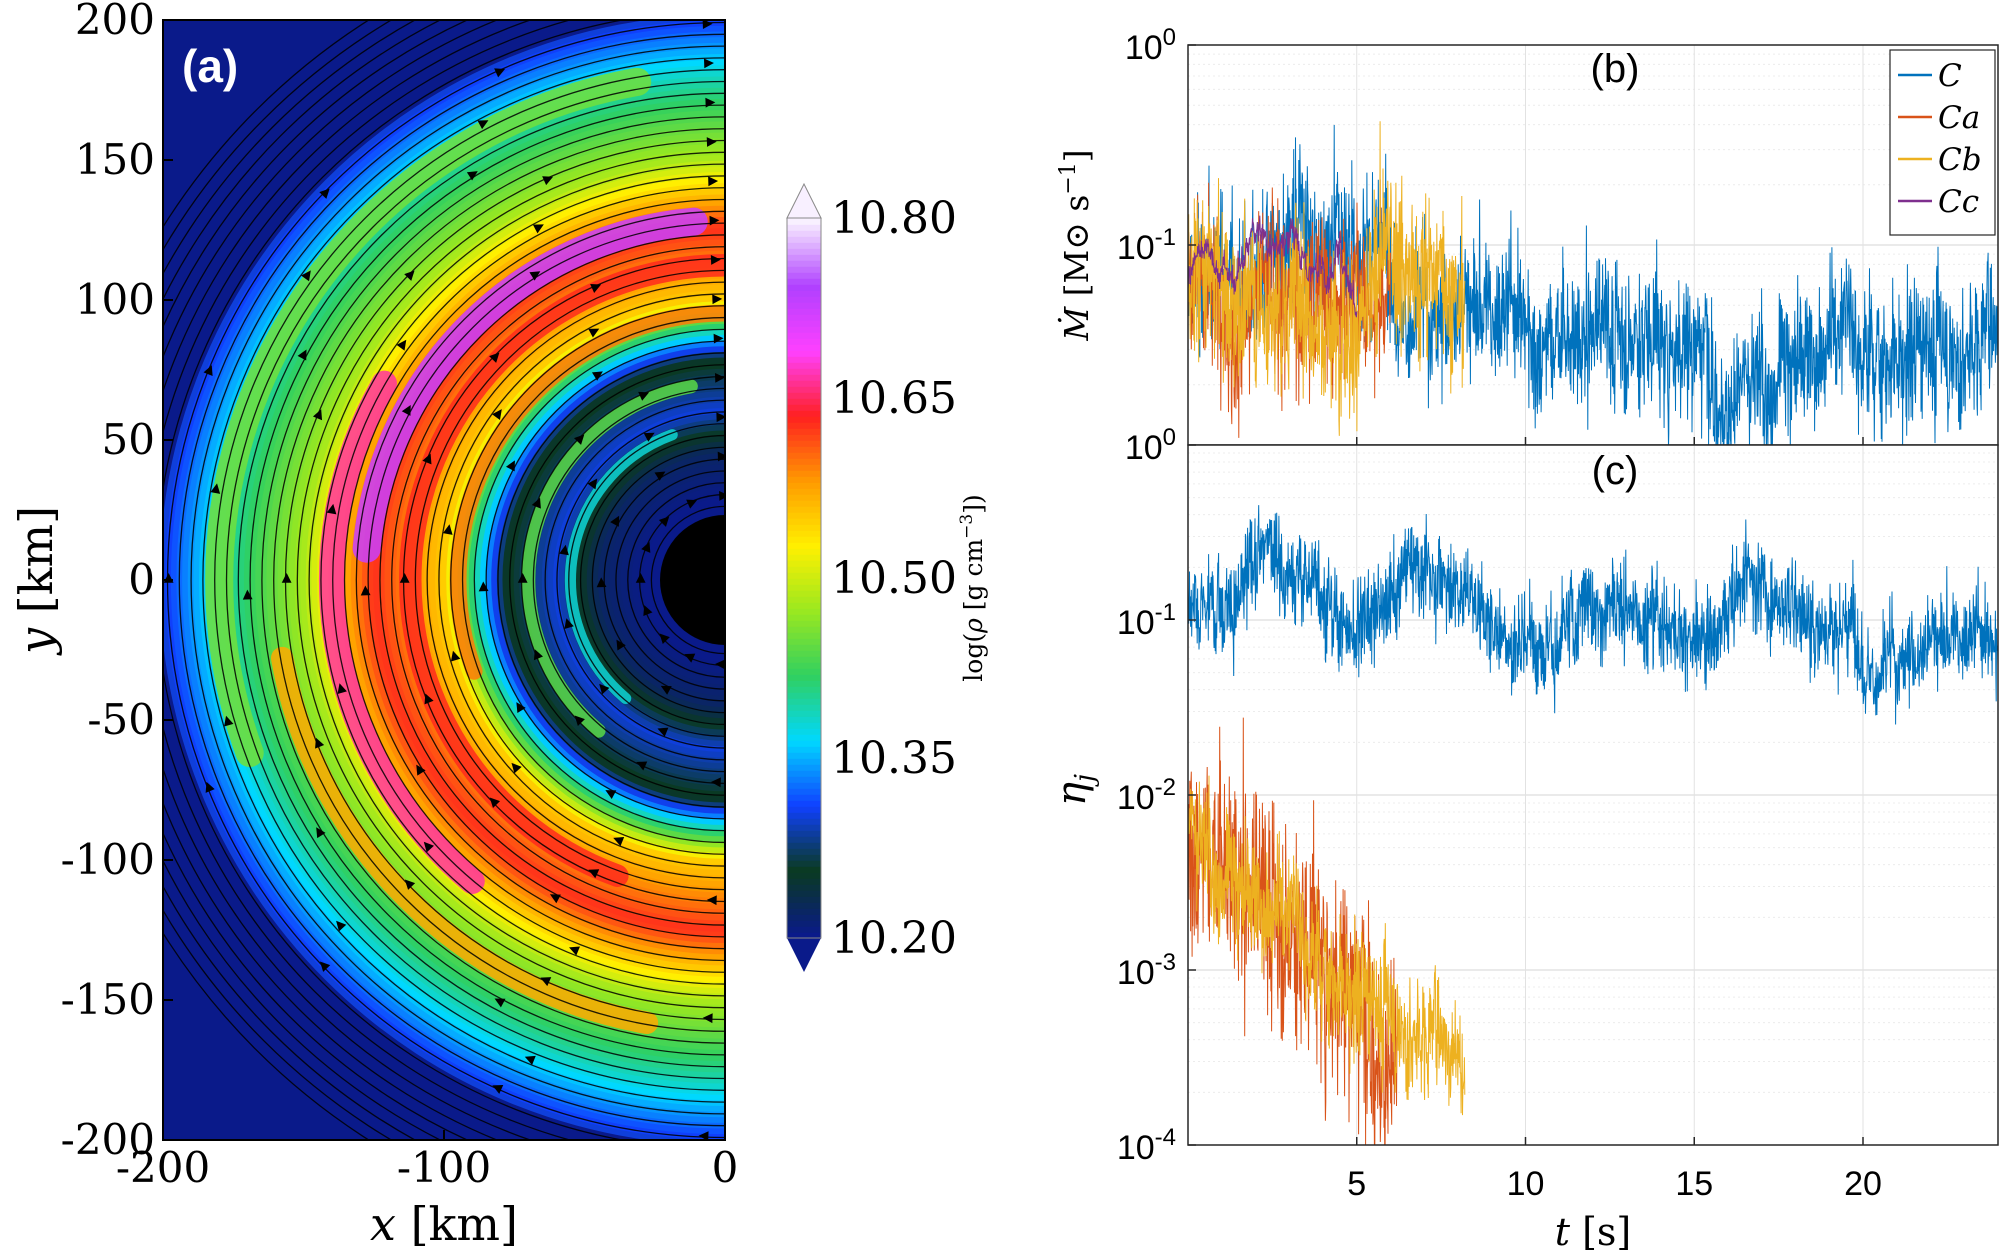  I want to click on panel-b-label: (b), so click(1615, 69).